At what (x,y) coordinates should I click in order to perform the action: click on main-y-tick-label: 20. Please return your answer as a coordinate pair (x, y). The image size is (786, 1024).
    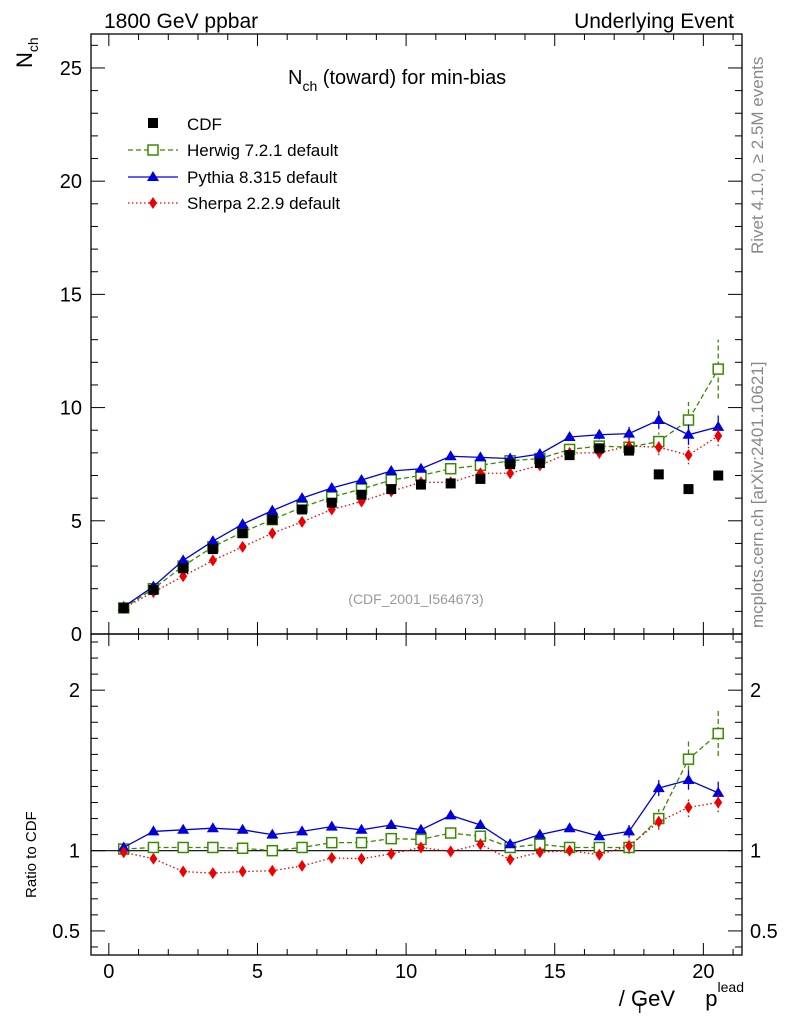
    Looking at the image, I should click on (71, 182).